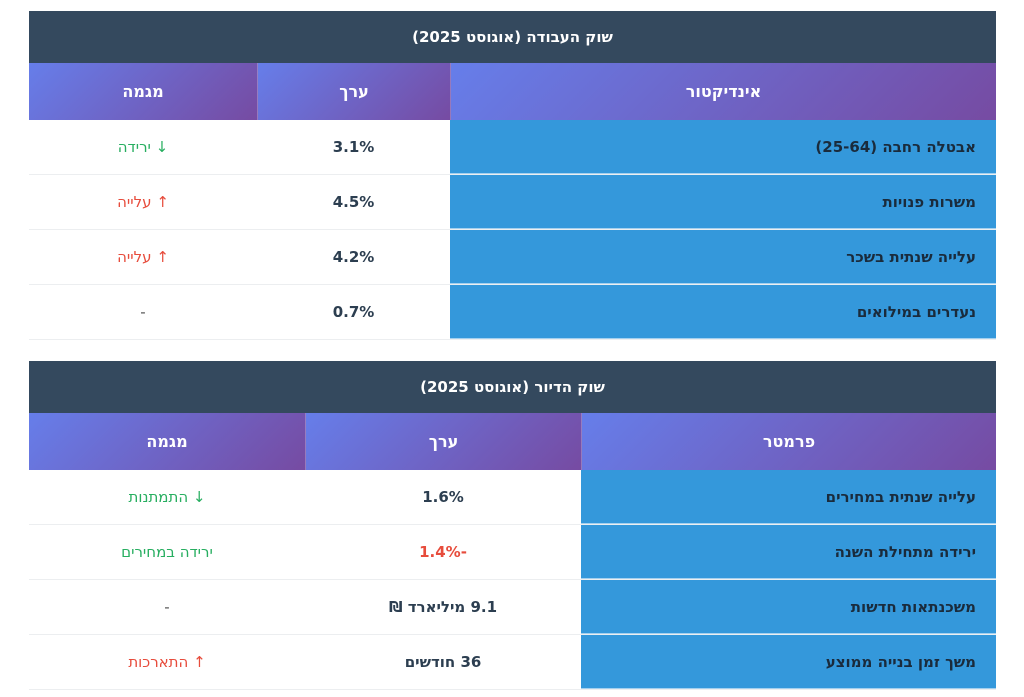 The width and height of the screenshot is (1024, 697). Describe the element at coordinates (443, 497) in the screenshot. I see `row-value: 1.6%` at that location.